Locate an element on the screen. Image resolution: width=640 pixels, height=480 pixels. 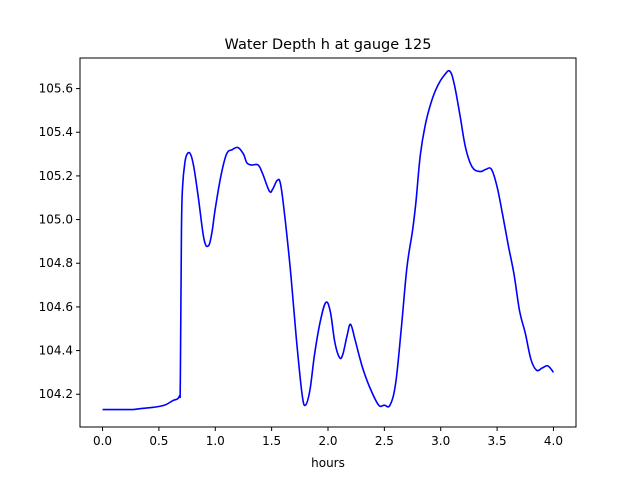
y-tick-label: 104.8 is located at coordinates (56, 263).